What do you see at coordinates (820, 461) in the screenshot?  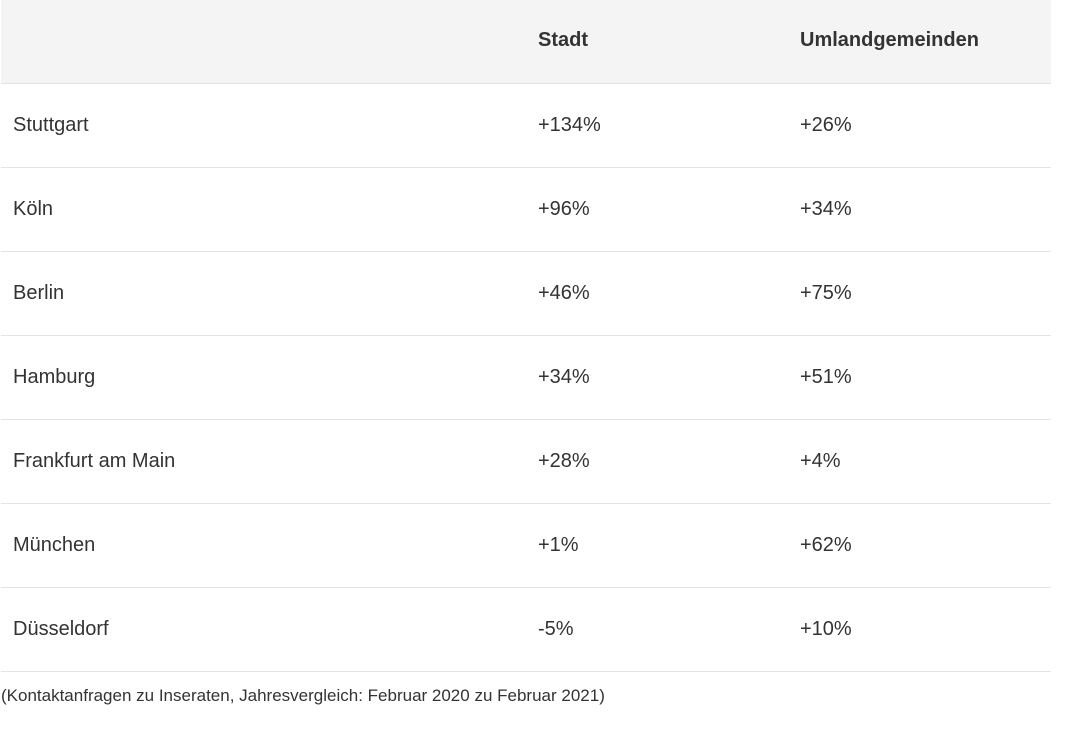 I see `umland-value: +4%` at bounding box center [820, 461].